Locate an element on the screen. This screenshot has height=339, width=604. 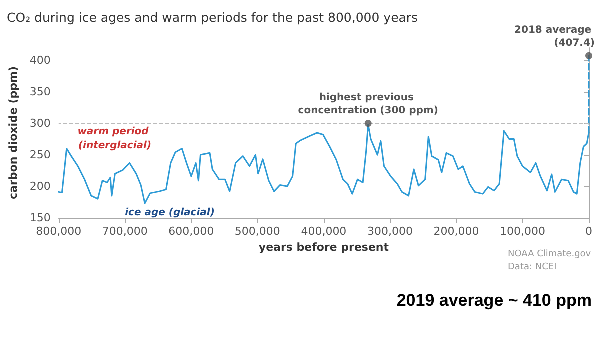
chart-title: CO₂ during ice ages and warm periods for the past 800,000 years is located at coordinates (212, 17).